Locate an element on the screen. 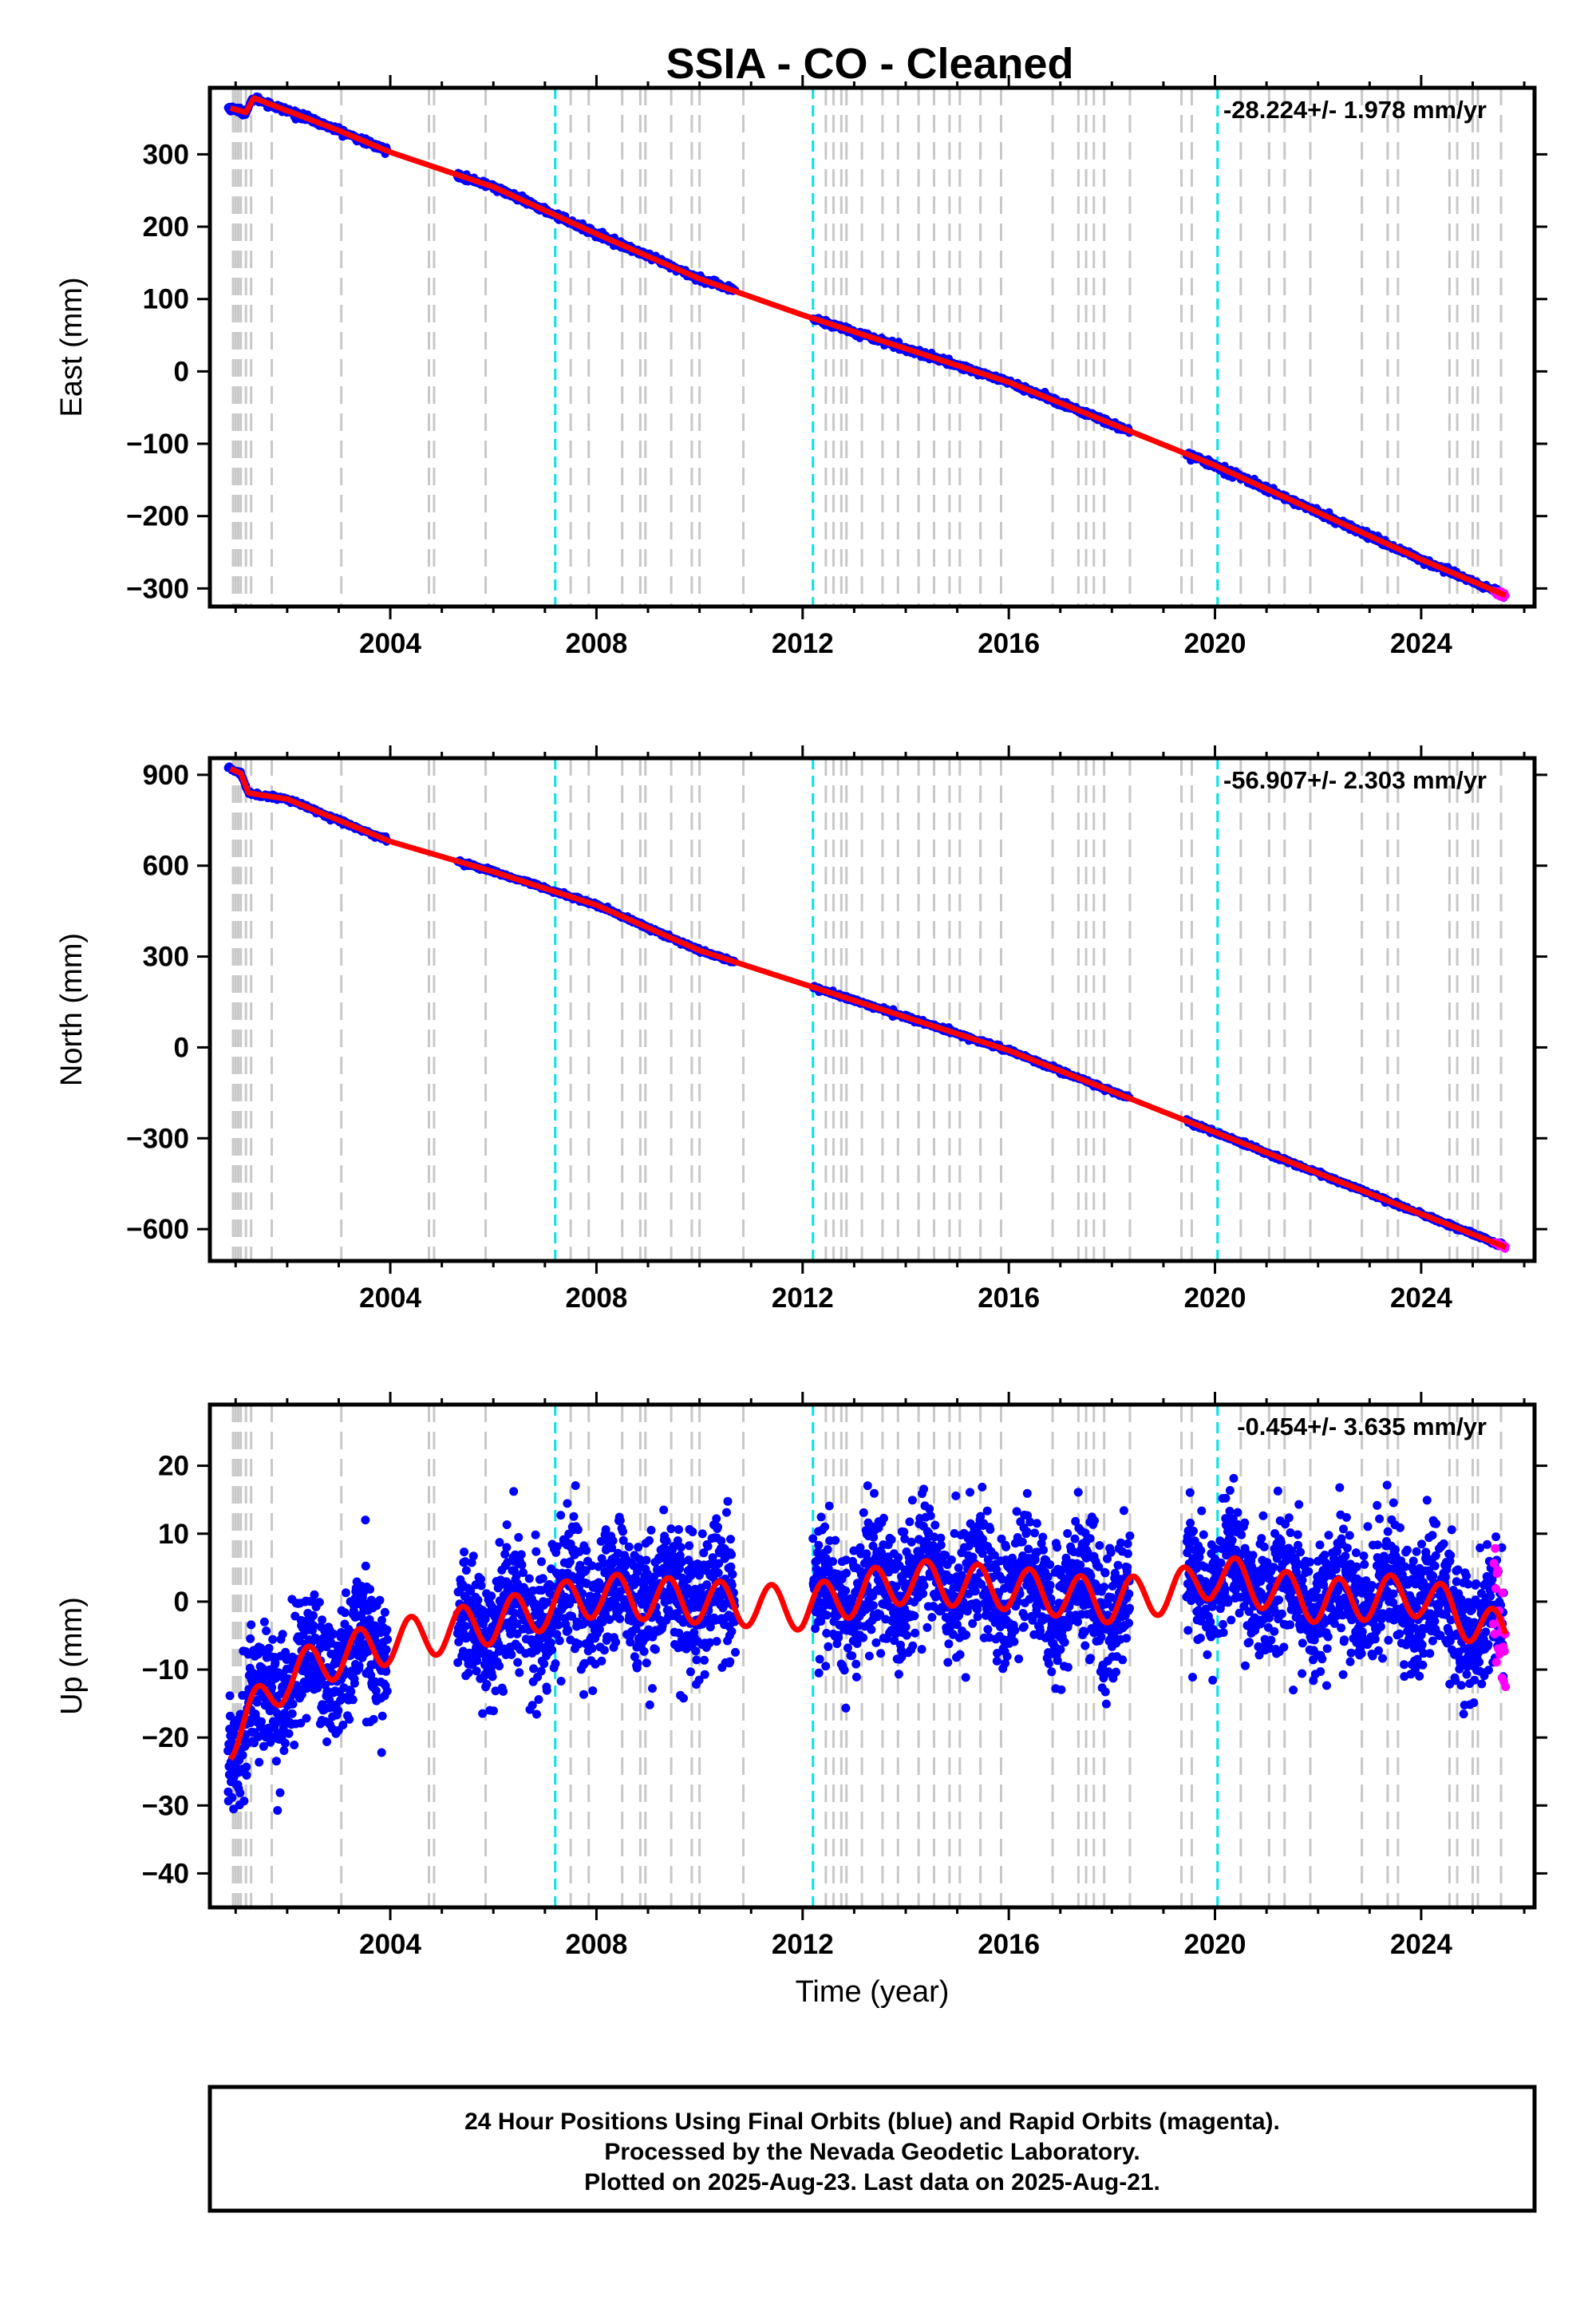 The height and width of the screenshot is (2316, 1596). figure-title: SSIA - CO - Cleaned is located at coordinates (869, 64).